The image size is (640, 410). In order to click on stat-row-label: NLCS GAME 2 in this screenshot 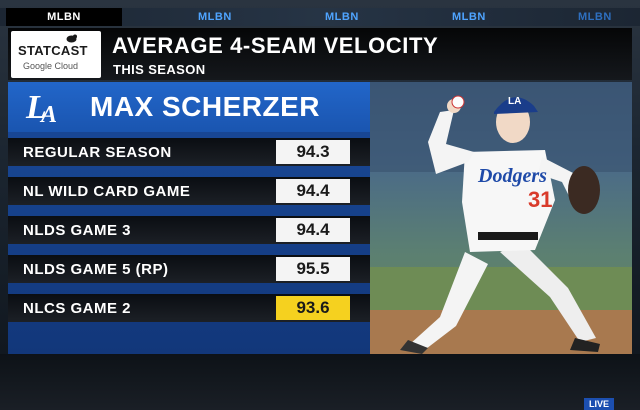, I will do `click(77, 308)`.